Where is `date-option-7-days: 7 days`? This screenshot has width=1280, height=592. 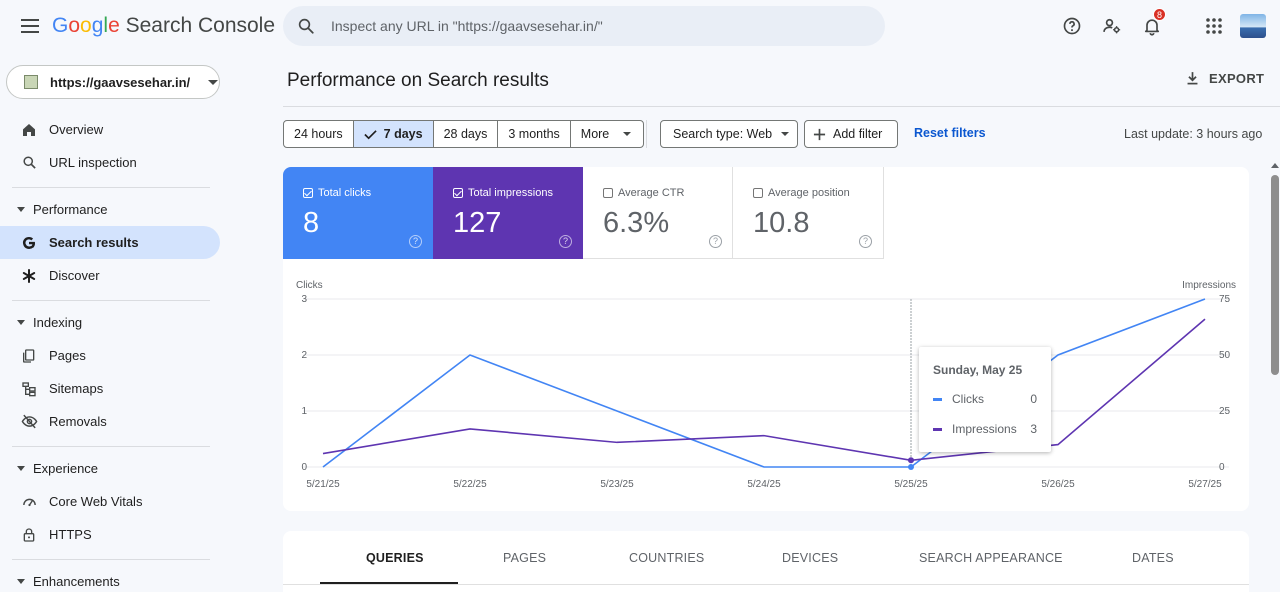 date-option-7-days: 7 days is located at coordinates (393, 134).